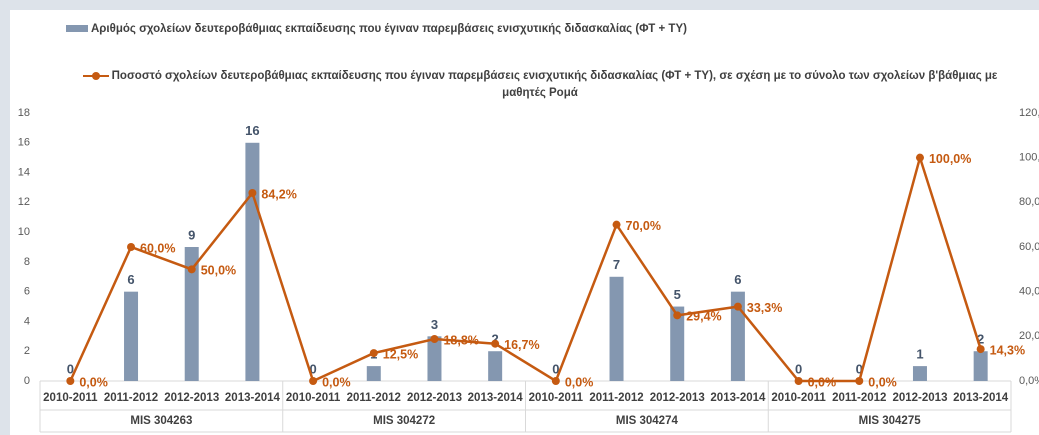  Describe the element at coordinates (191, 234) in the screenshot. I see `bar-value-label: 9` at that location.